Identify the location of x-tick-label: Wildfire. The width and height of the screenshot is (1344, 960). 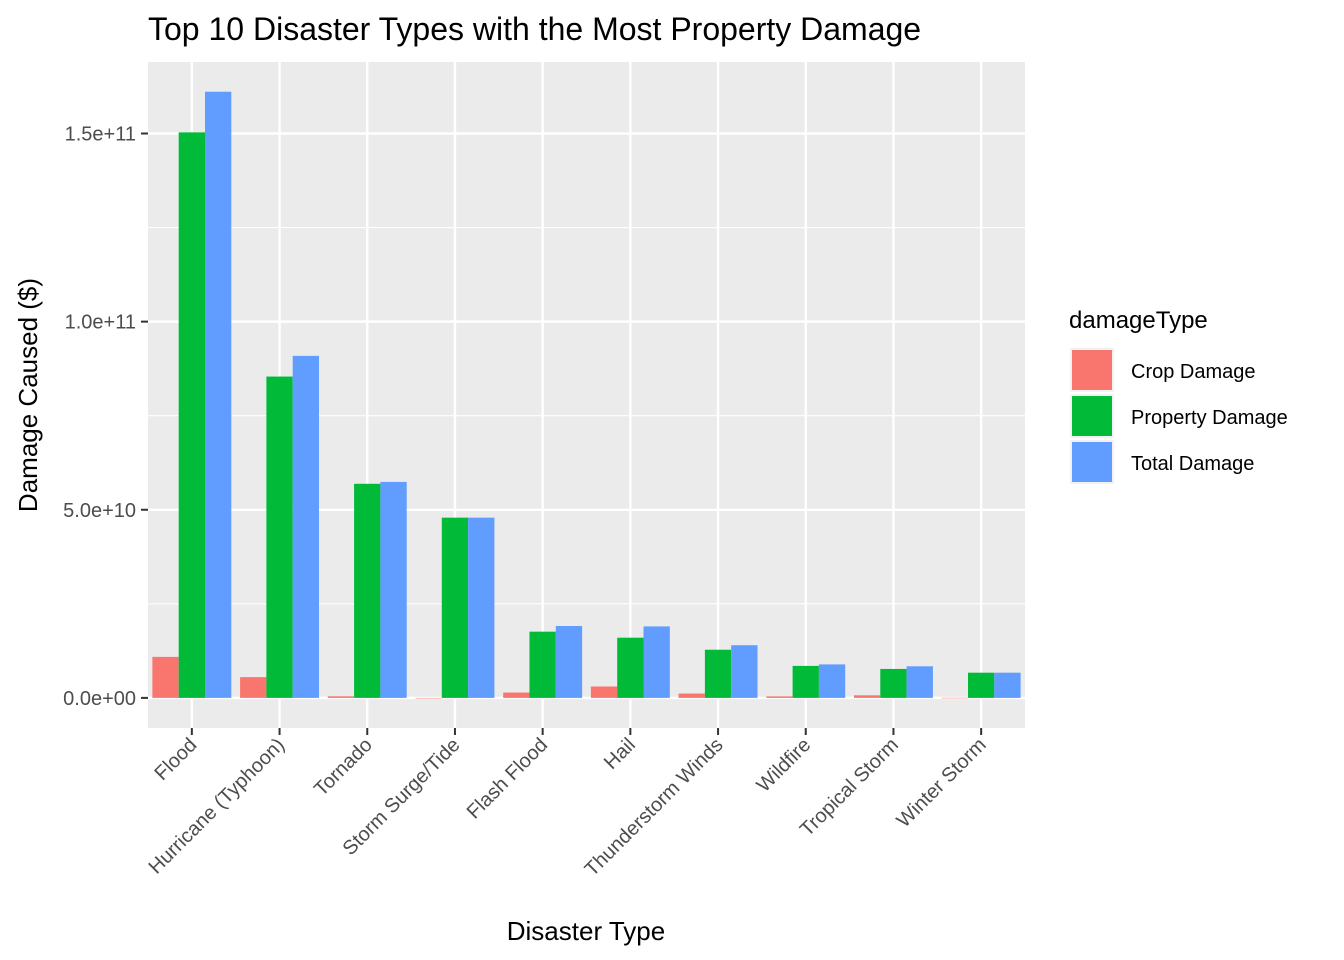
(784, 765).